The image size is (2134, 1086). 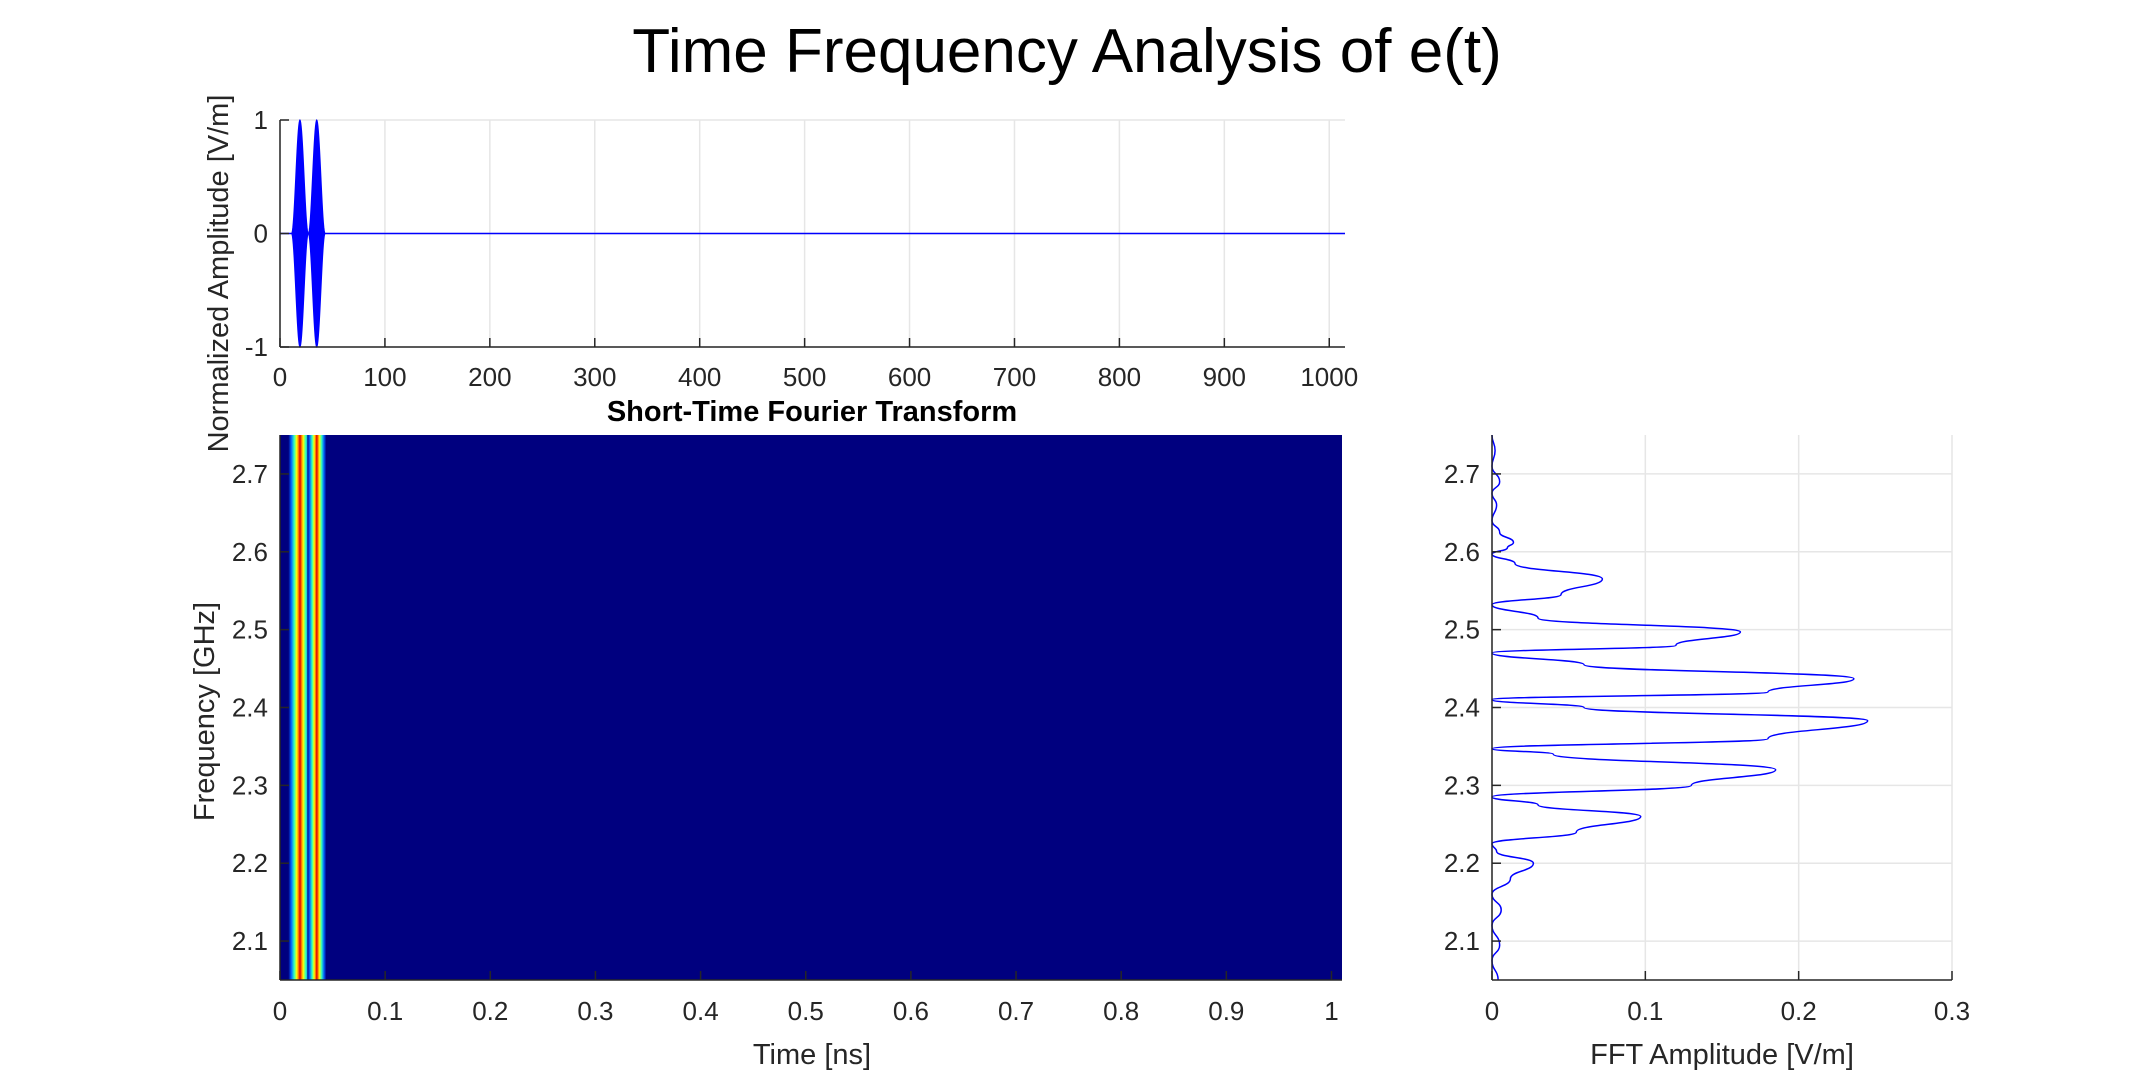 What do you see at coordinates (250, 474) in the screenshot?
I see `stft-y-tick-label: 2.7` at bounding box center [250, 474].